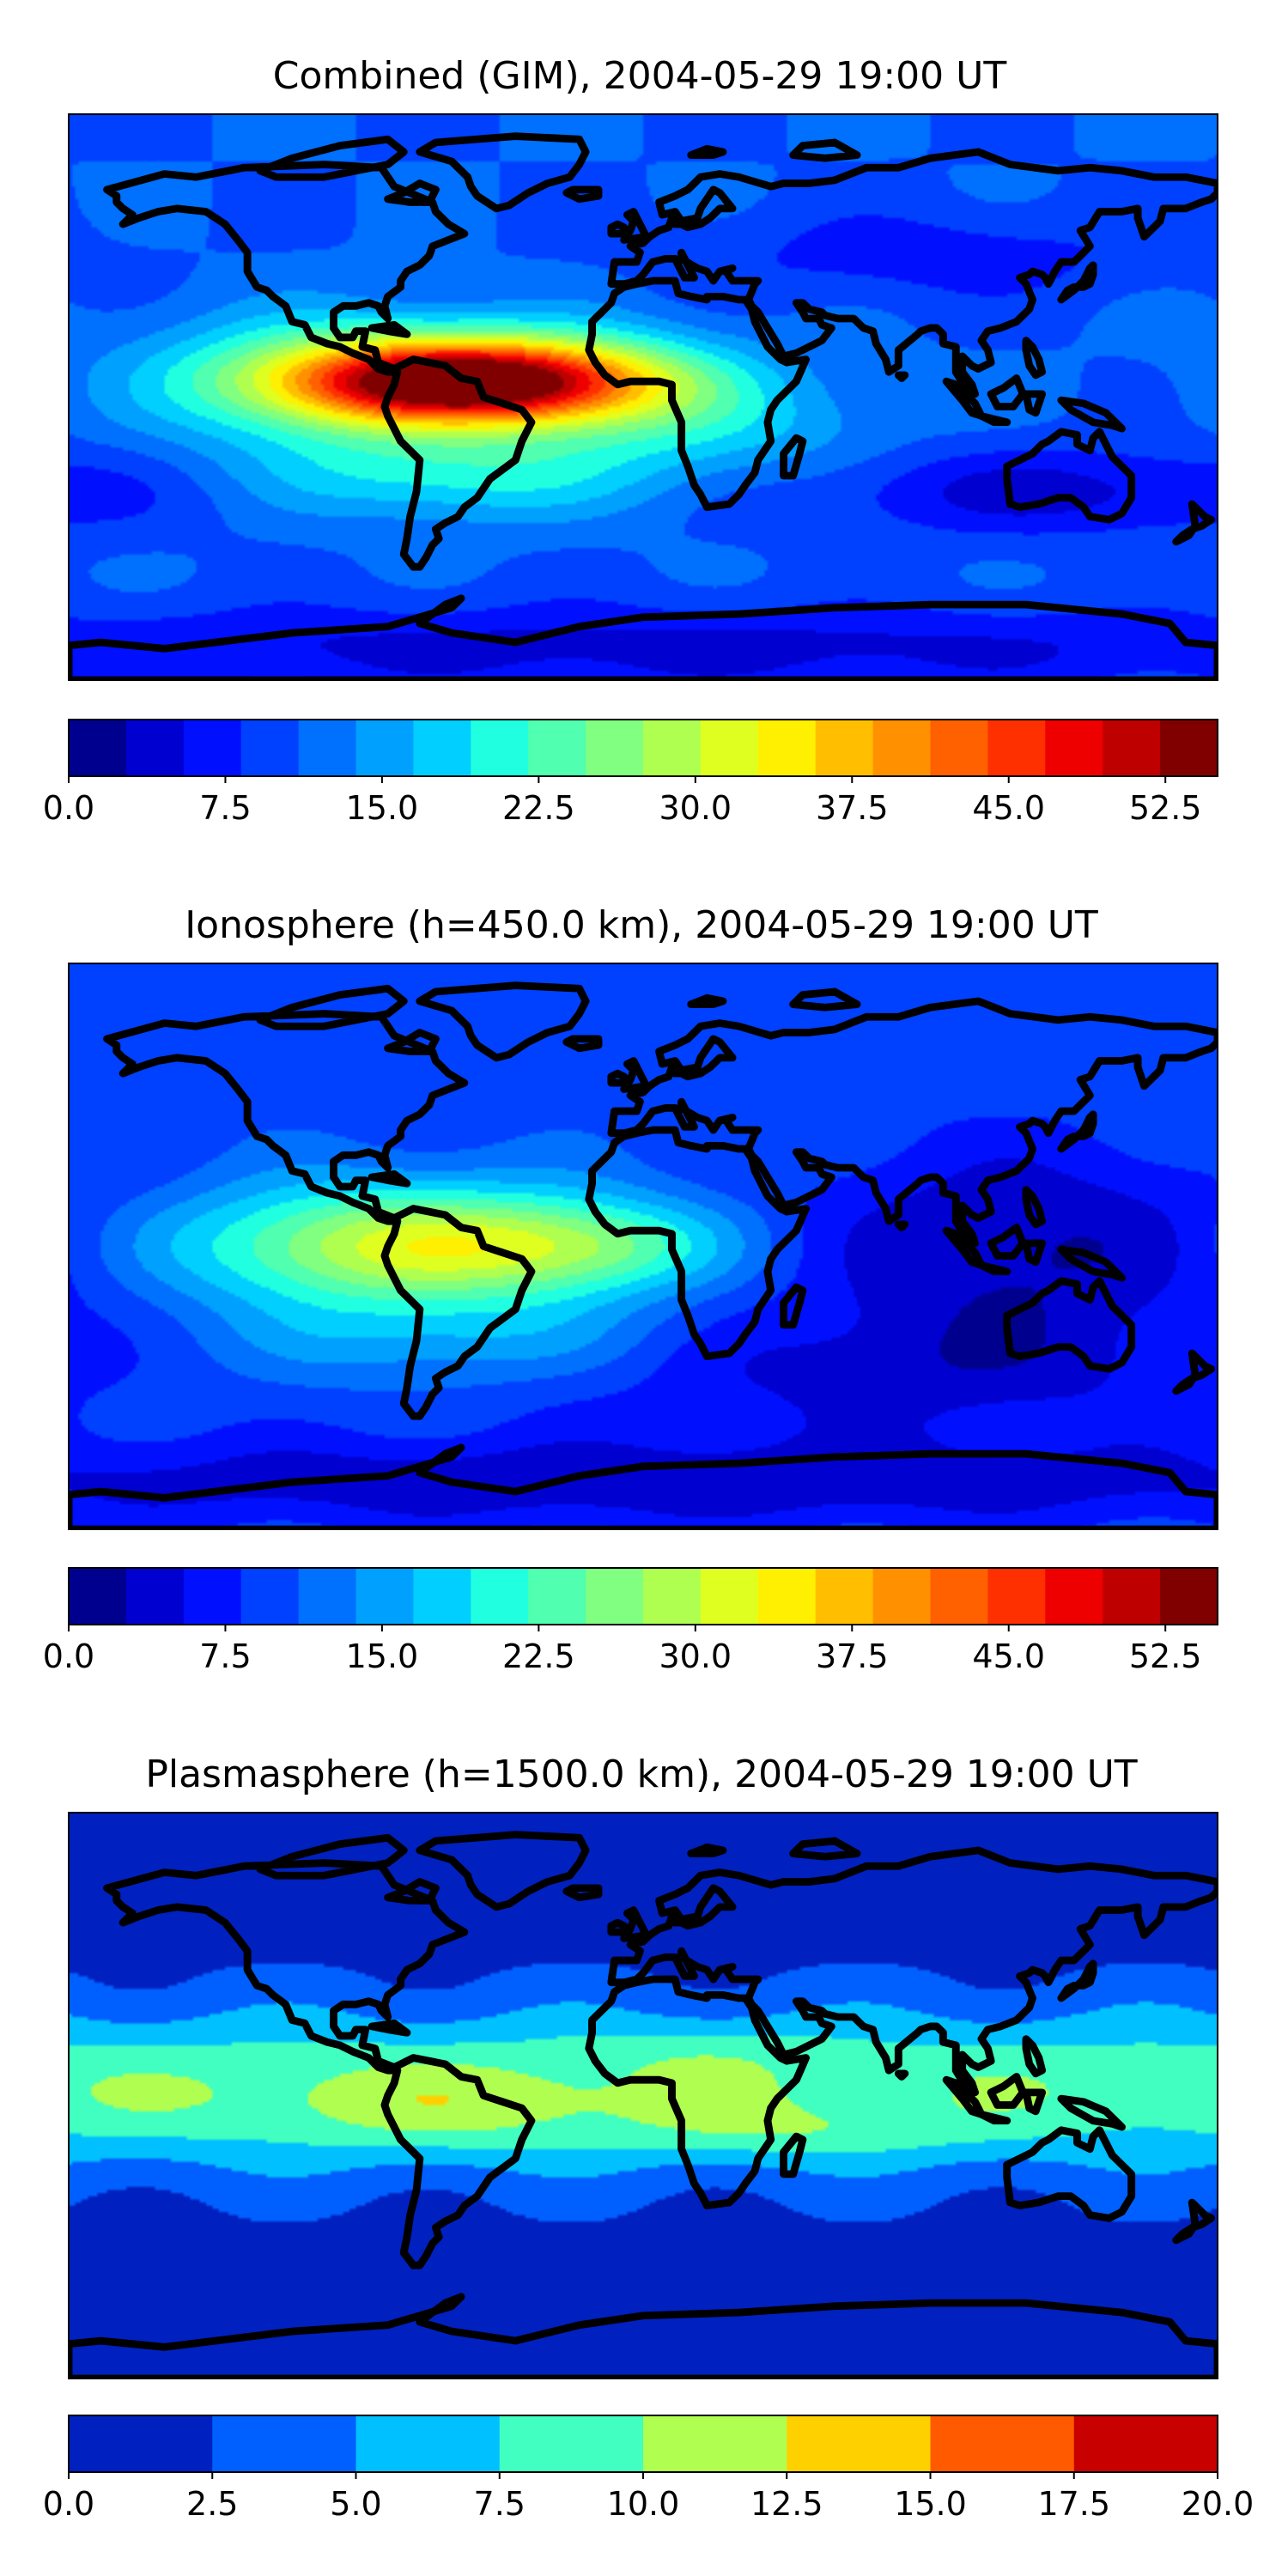  I want to click on colorbar-tick-label: 10.0, so click(643, 2504).